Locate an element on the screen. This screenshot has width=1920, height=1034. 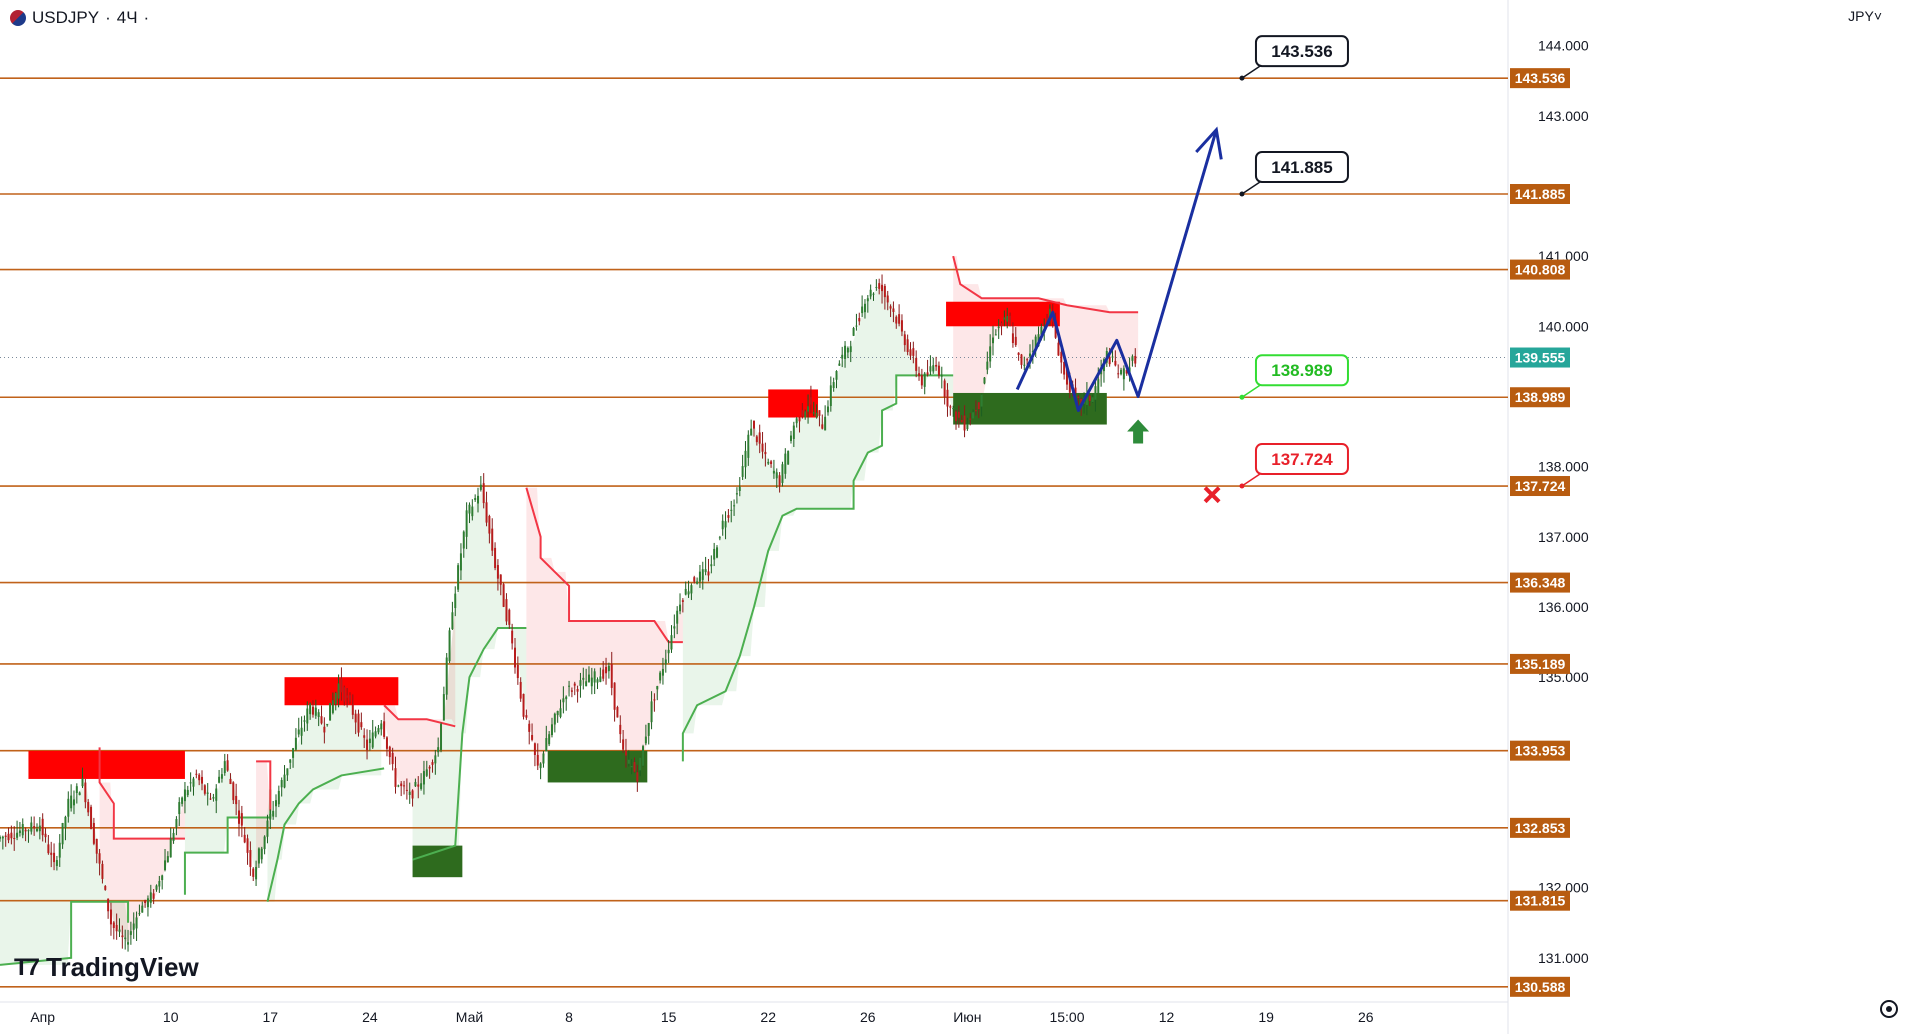
buy-arrow-icon is located at coordinates (1138, 431).